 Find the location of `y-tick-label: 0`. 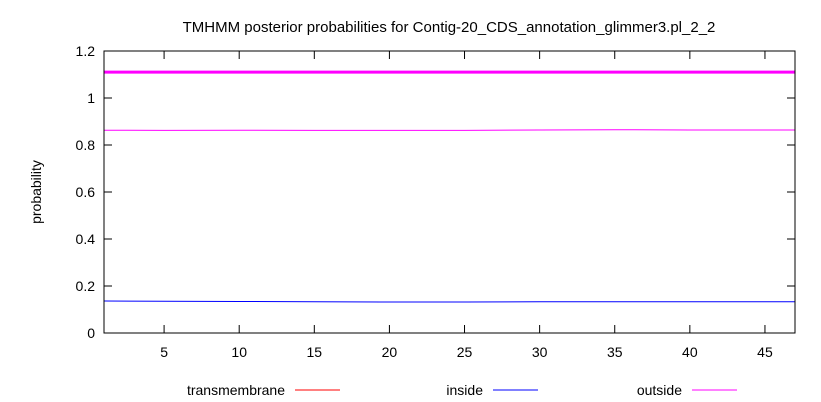

y-tick-label: 0 is located at coordinates (91, 333).